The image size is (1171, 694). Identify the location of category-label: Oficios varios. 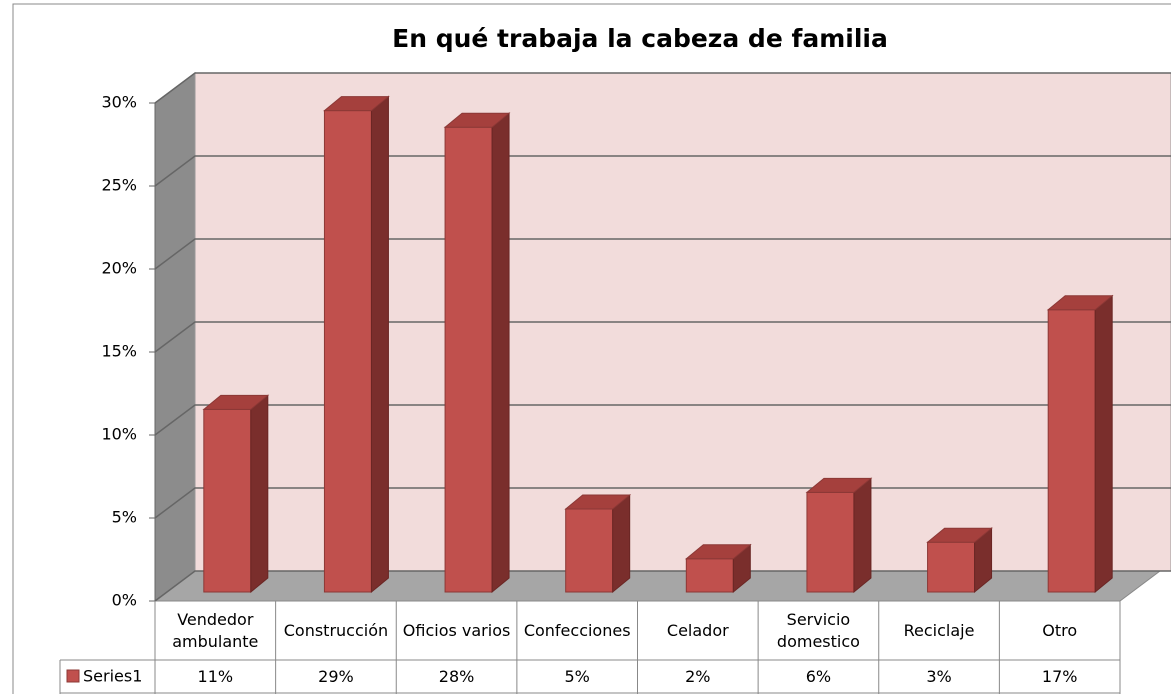
(456, 630).